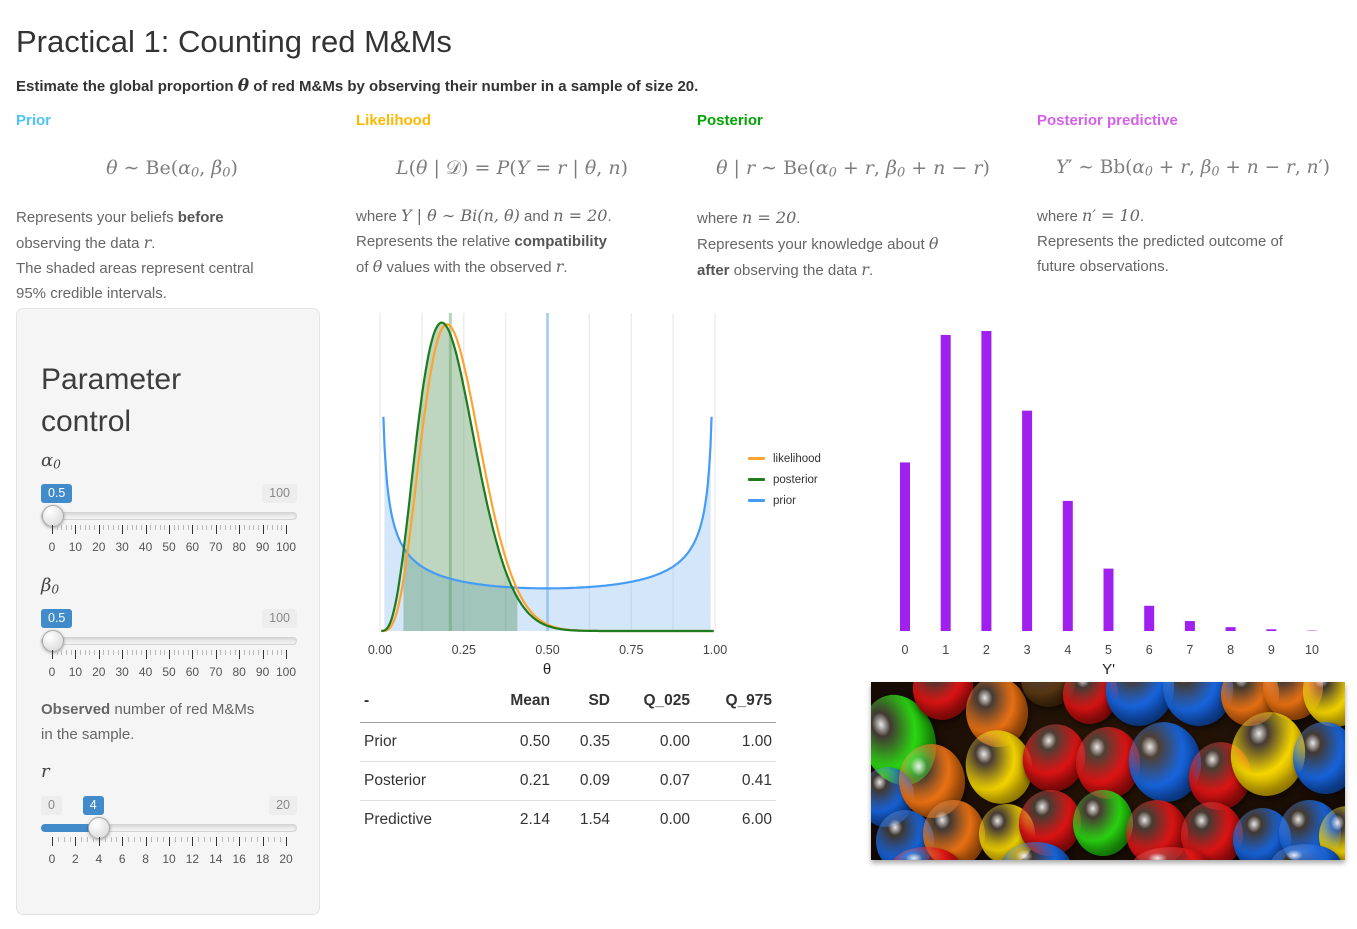 Image resolution: width=1357 pixels, height=929 pixels. I want to click on desc-line: in the sample., so click(172, 734).